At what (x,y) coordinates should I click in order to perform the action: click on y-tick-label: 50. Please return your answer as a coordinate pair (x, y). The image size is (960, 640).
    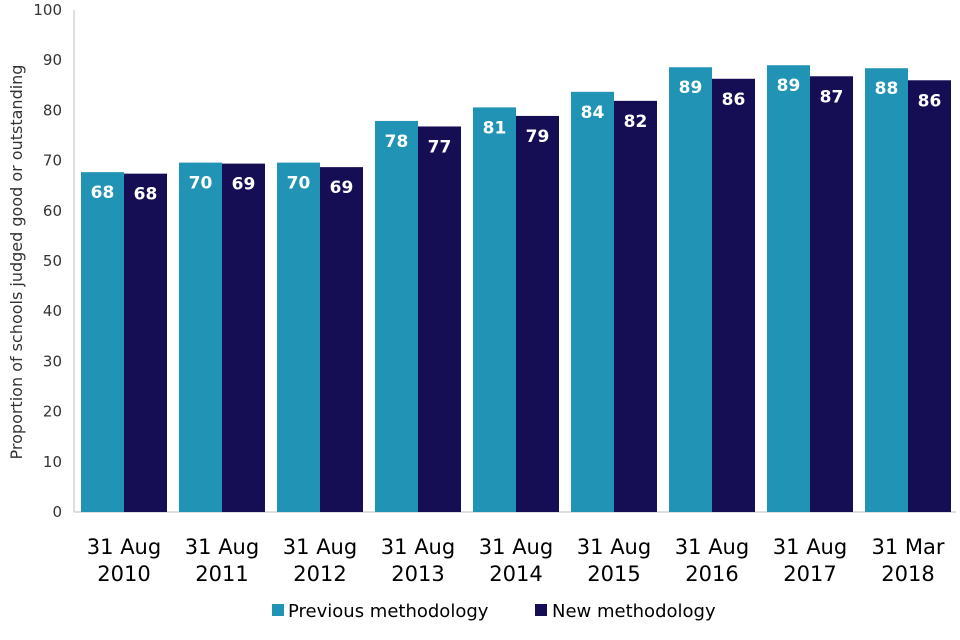
    Looking at the image, I should click on (52, 261).